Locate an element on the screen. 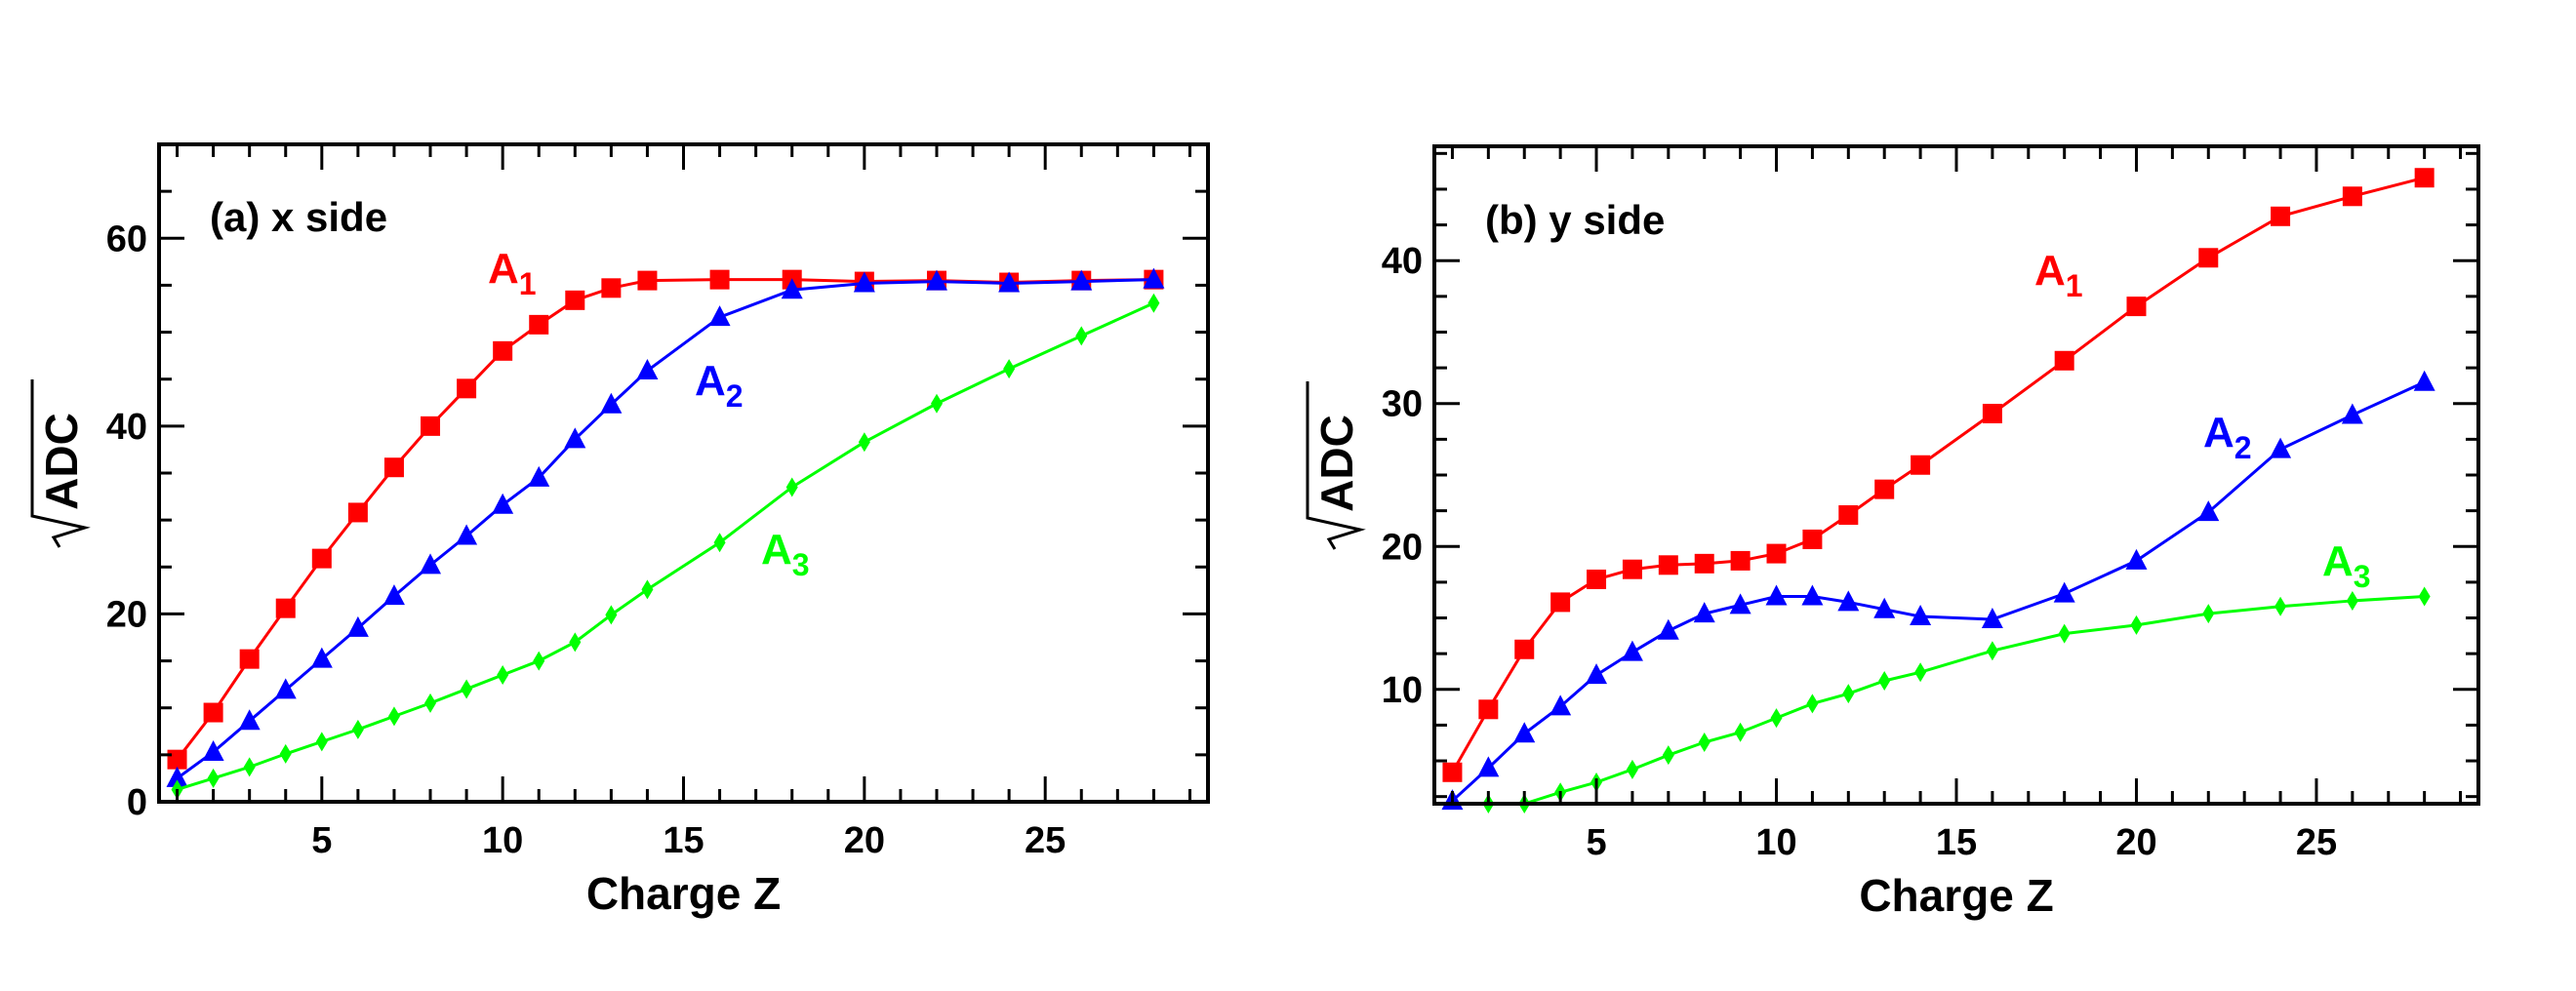 This screenshot has width=2576, height=991. y-axis-title: ADC is located at coordinates (60, 463).